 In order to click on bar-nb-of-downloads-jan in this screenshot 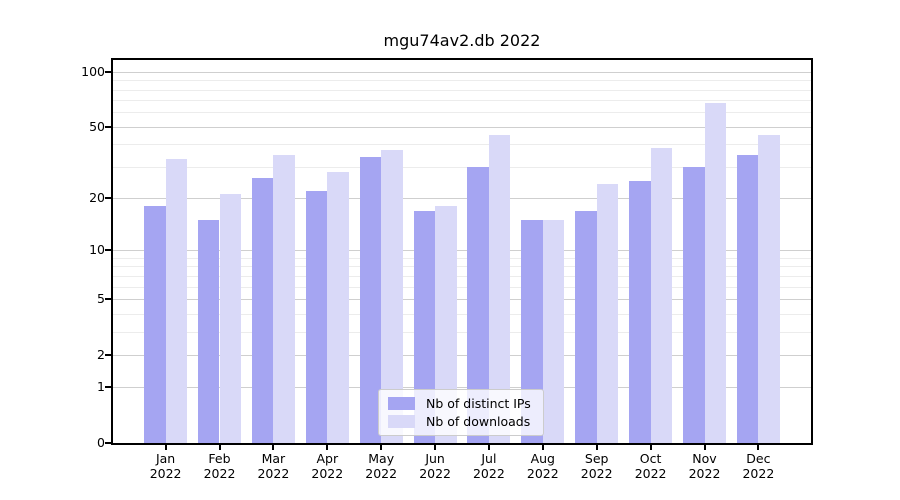, I will do `click(176, 301)`.